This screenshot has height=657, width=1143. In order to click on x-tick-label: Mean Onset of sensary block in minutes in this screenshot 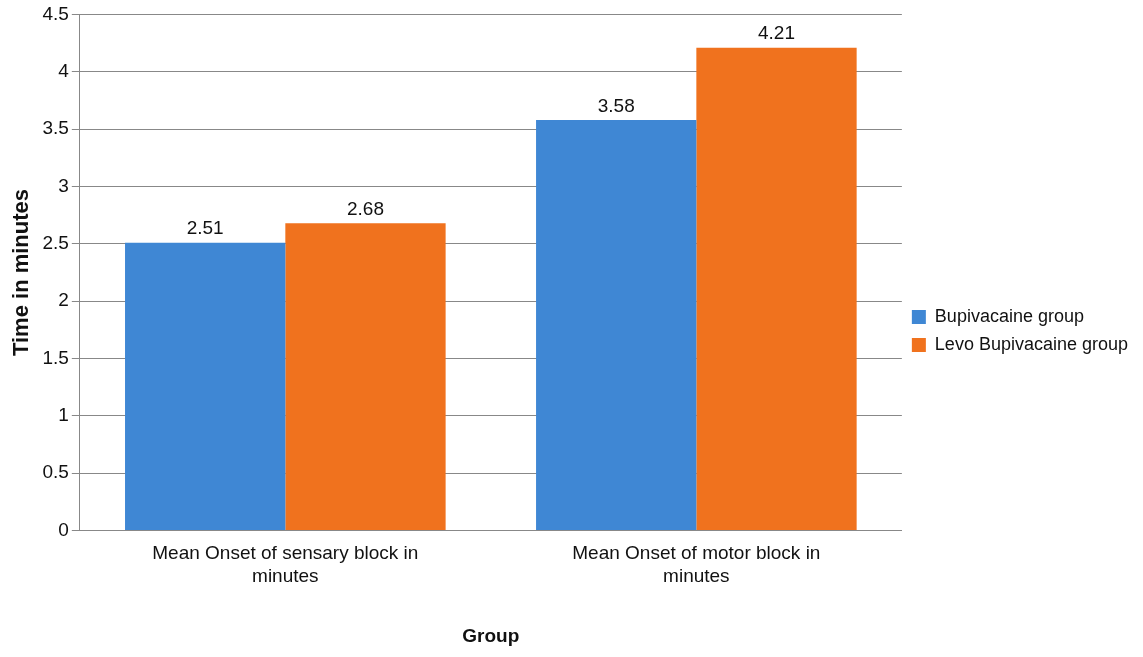, I will do `click(285, 564)`.